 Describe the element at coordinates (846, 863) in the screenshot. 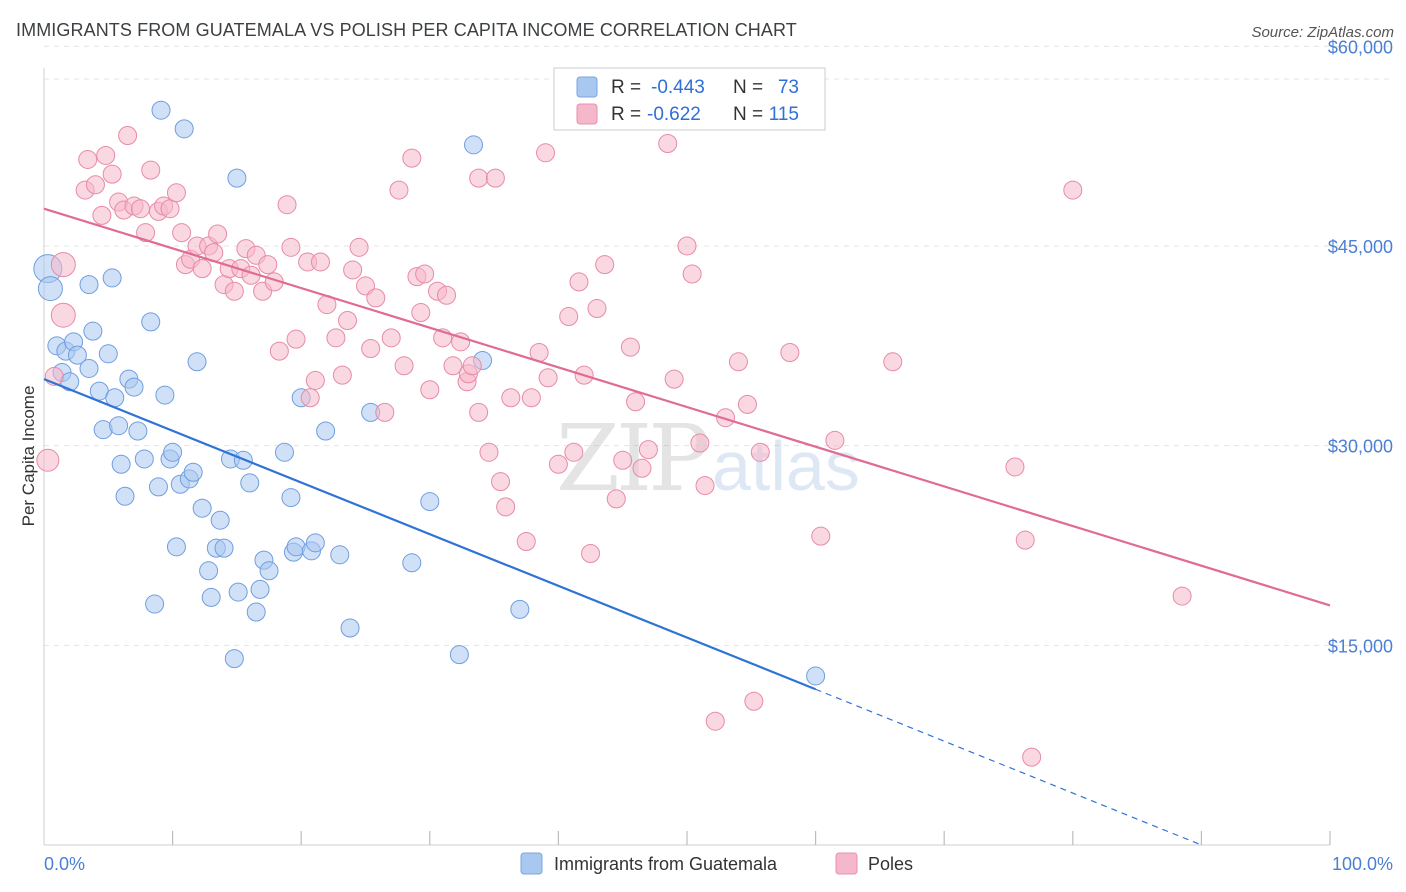

I see `bottom-legend-swatch-poles` at that location.